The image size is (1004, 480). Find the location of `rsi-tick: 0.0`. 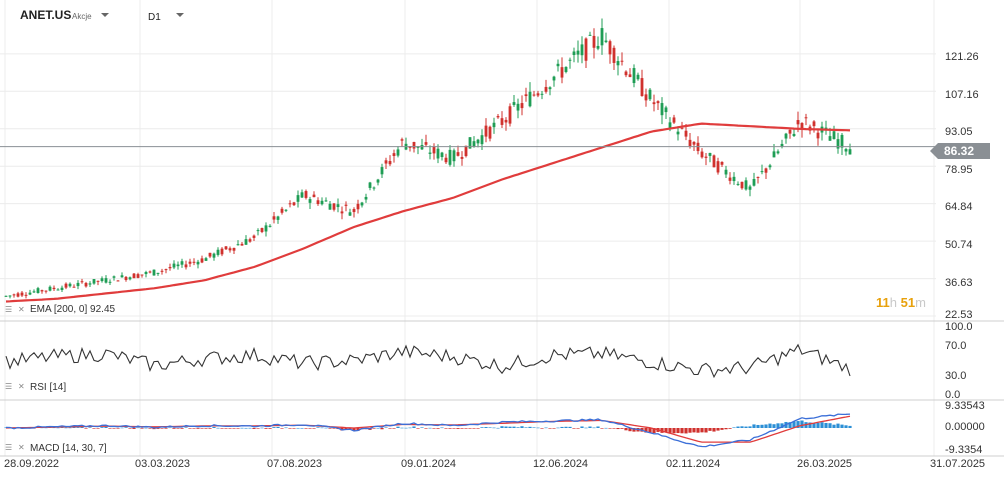

rsi-tick: 0.0 is located at coordinates (953, 395).